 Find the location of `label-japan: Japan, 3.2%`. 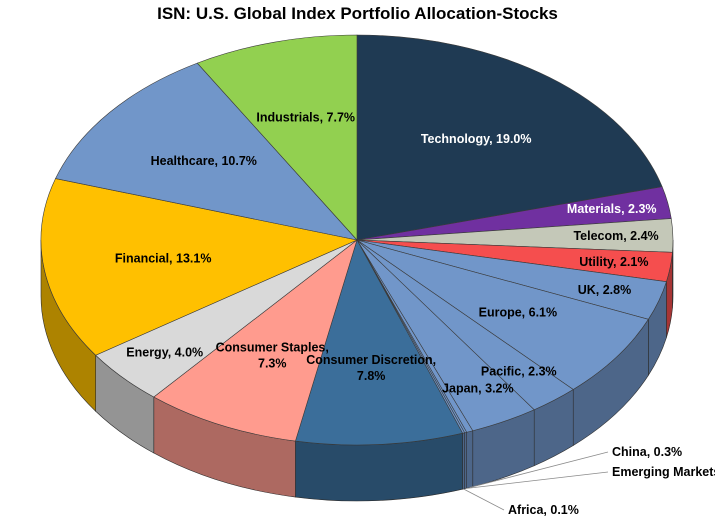

label-japan: Japan, 3.2% is located at coordinates (478, 389).